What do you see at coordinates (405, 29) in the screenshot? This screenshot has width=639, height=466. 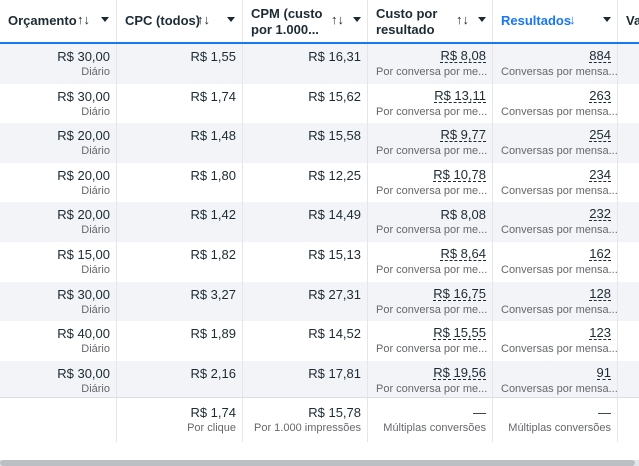 I see `cost-label-line2: resultado` at bounding box center [405, 29].